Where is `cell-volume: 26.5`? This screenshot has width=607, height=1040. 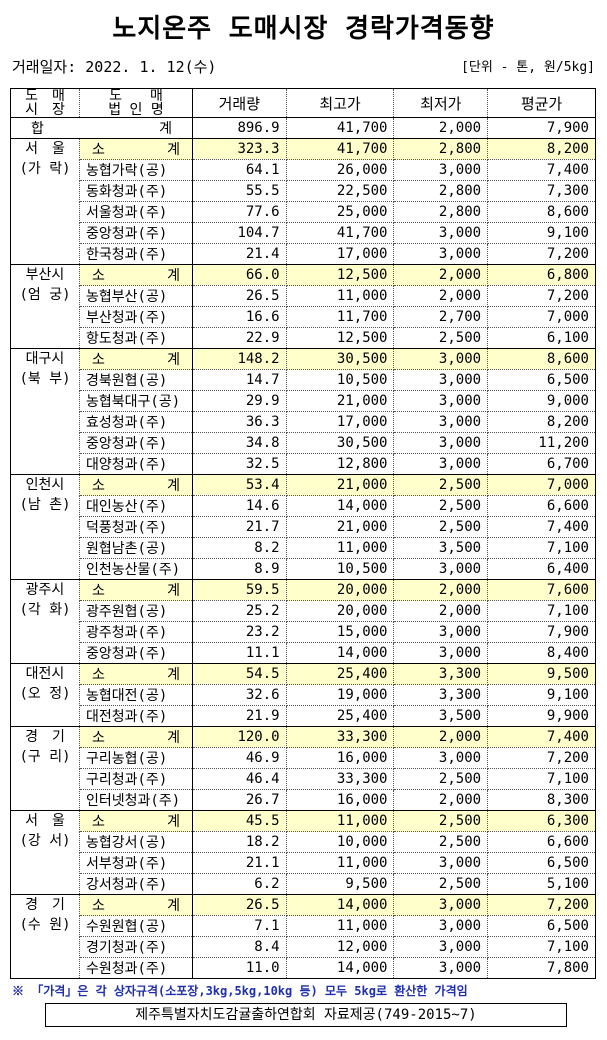 cell-volume: 26.5 is located at coordinates (239, 296).